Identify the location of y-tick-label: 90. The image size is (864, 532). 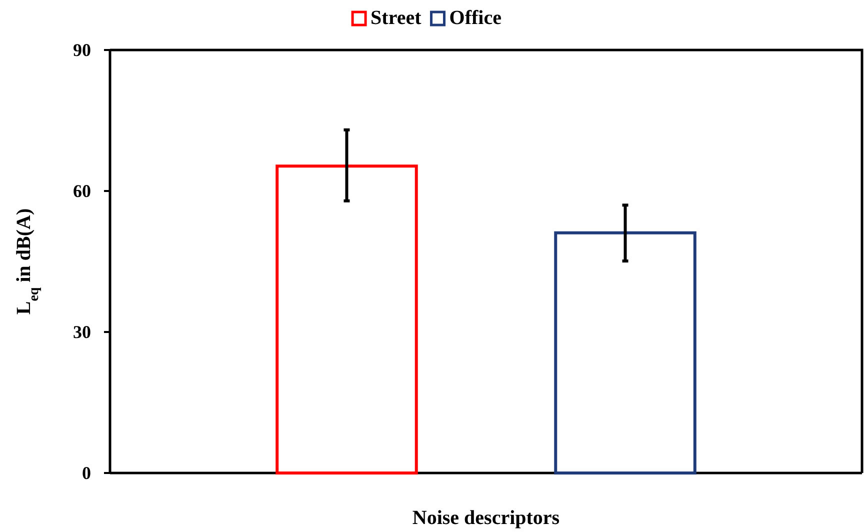
(82, 50).